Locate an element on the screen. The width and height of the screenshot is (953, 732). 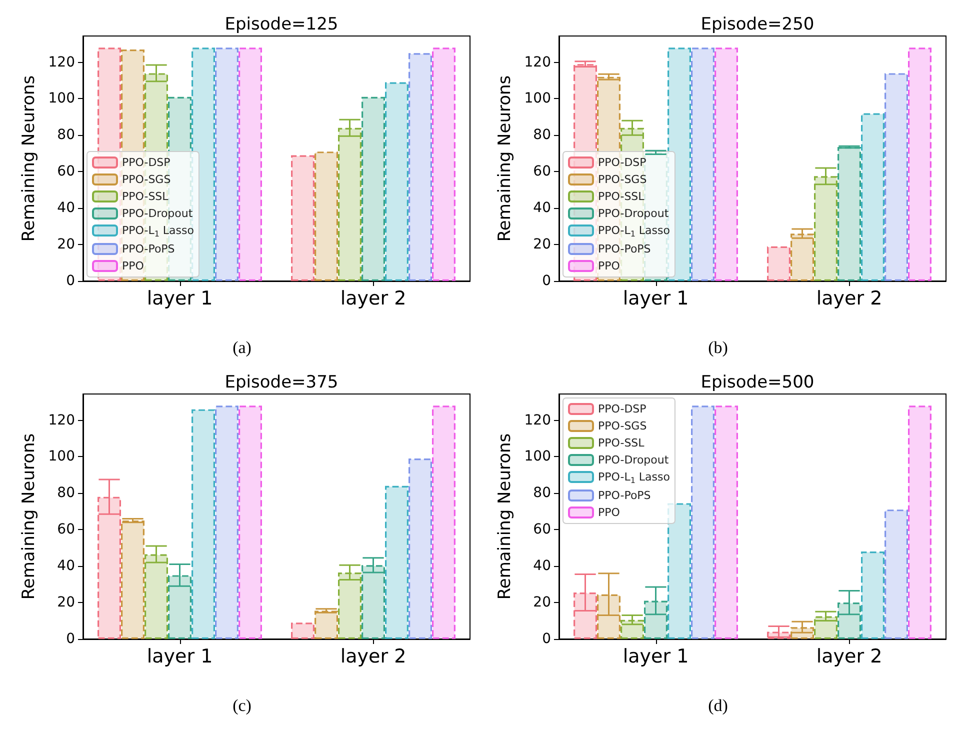
text: (a) is located at coordinates (242, 347).